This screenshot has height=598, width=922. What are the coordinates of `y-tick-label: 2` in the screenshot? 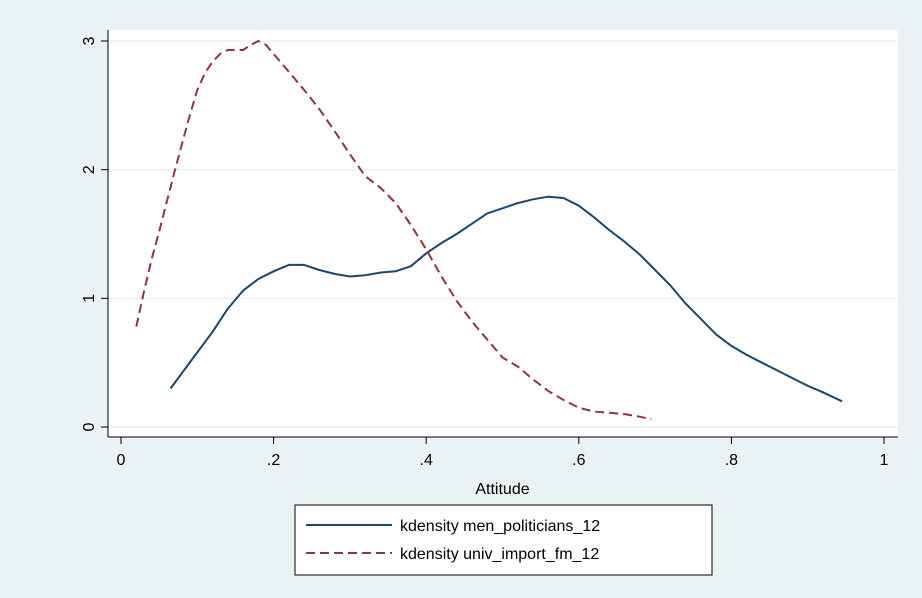 It's located at (89, 169).